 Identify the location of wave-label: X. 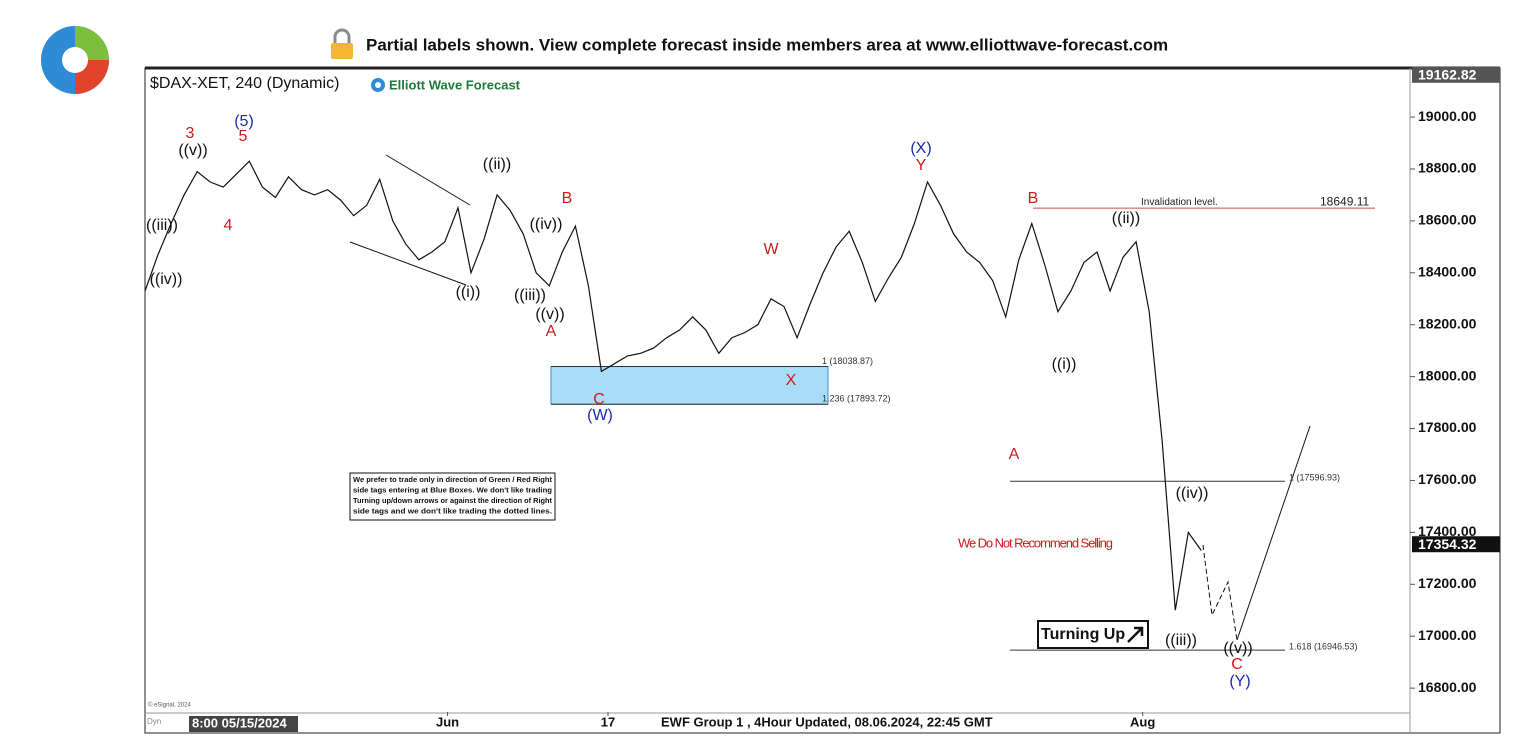
(791, 380).